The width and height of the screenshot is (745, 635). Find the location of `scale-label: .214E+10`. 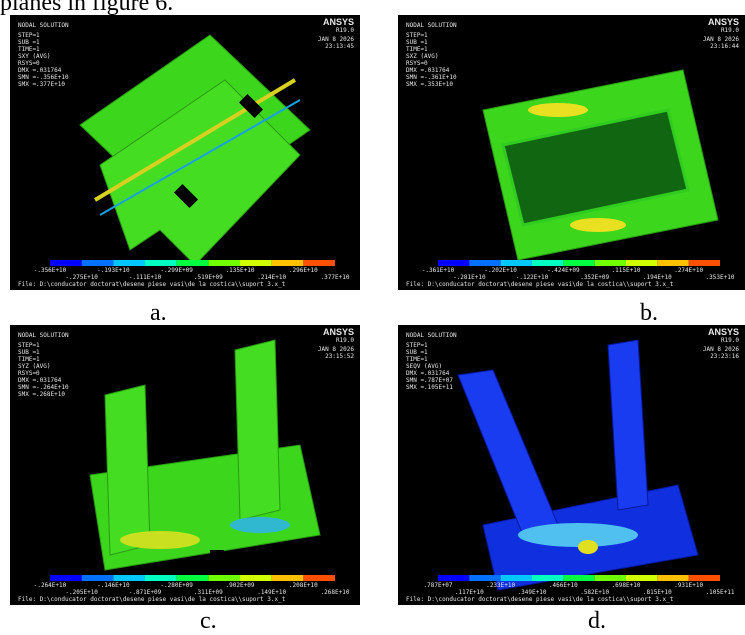

scale-label: .214E+10 is located at coordinates (271, 277).